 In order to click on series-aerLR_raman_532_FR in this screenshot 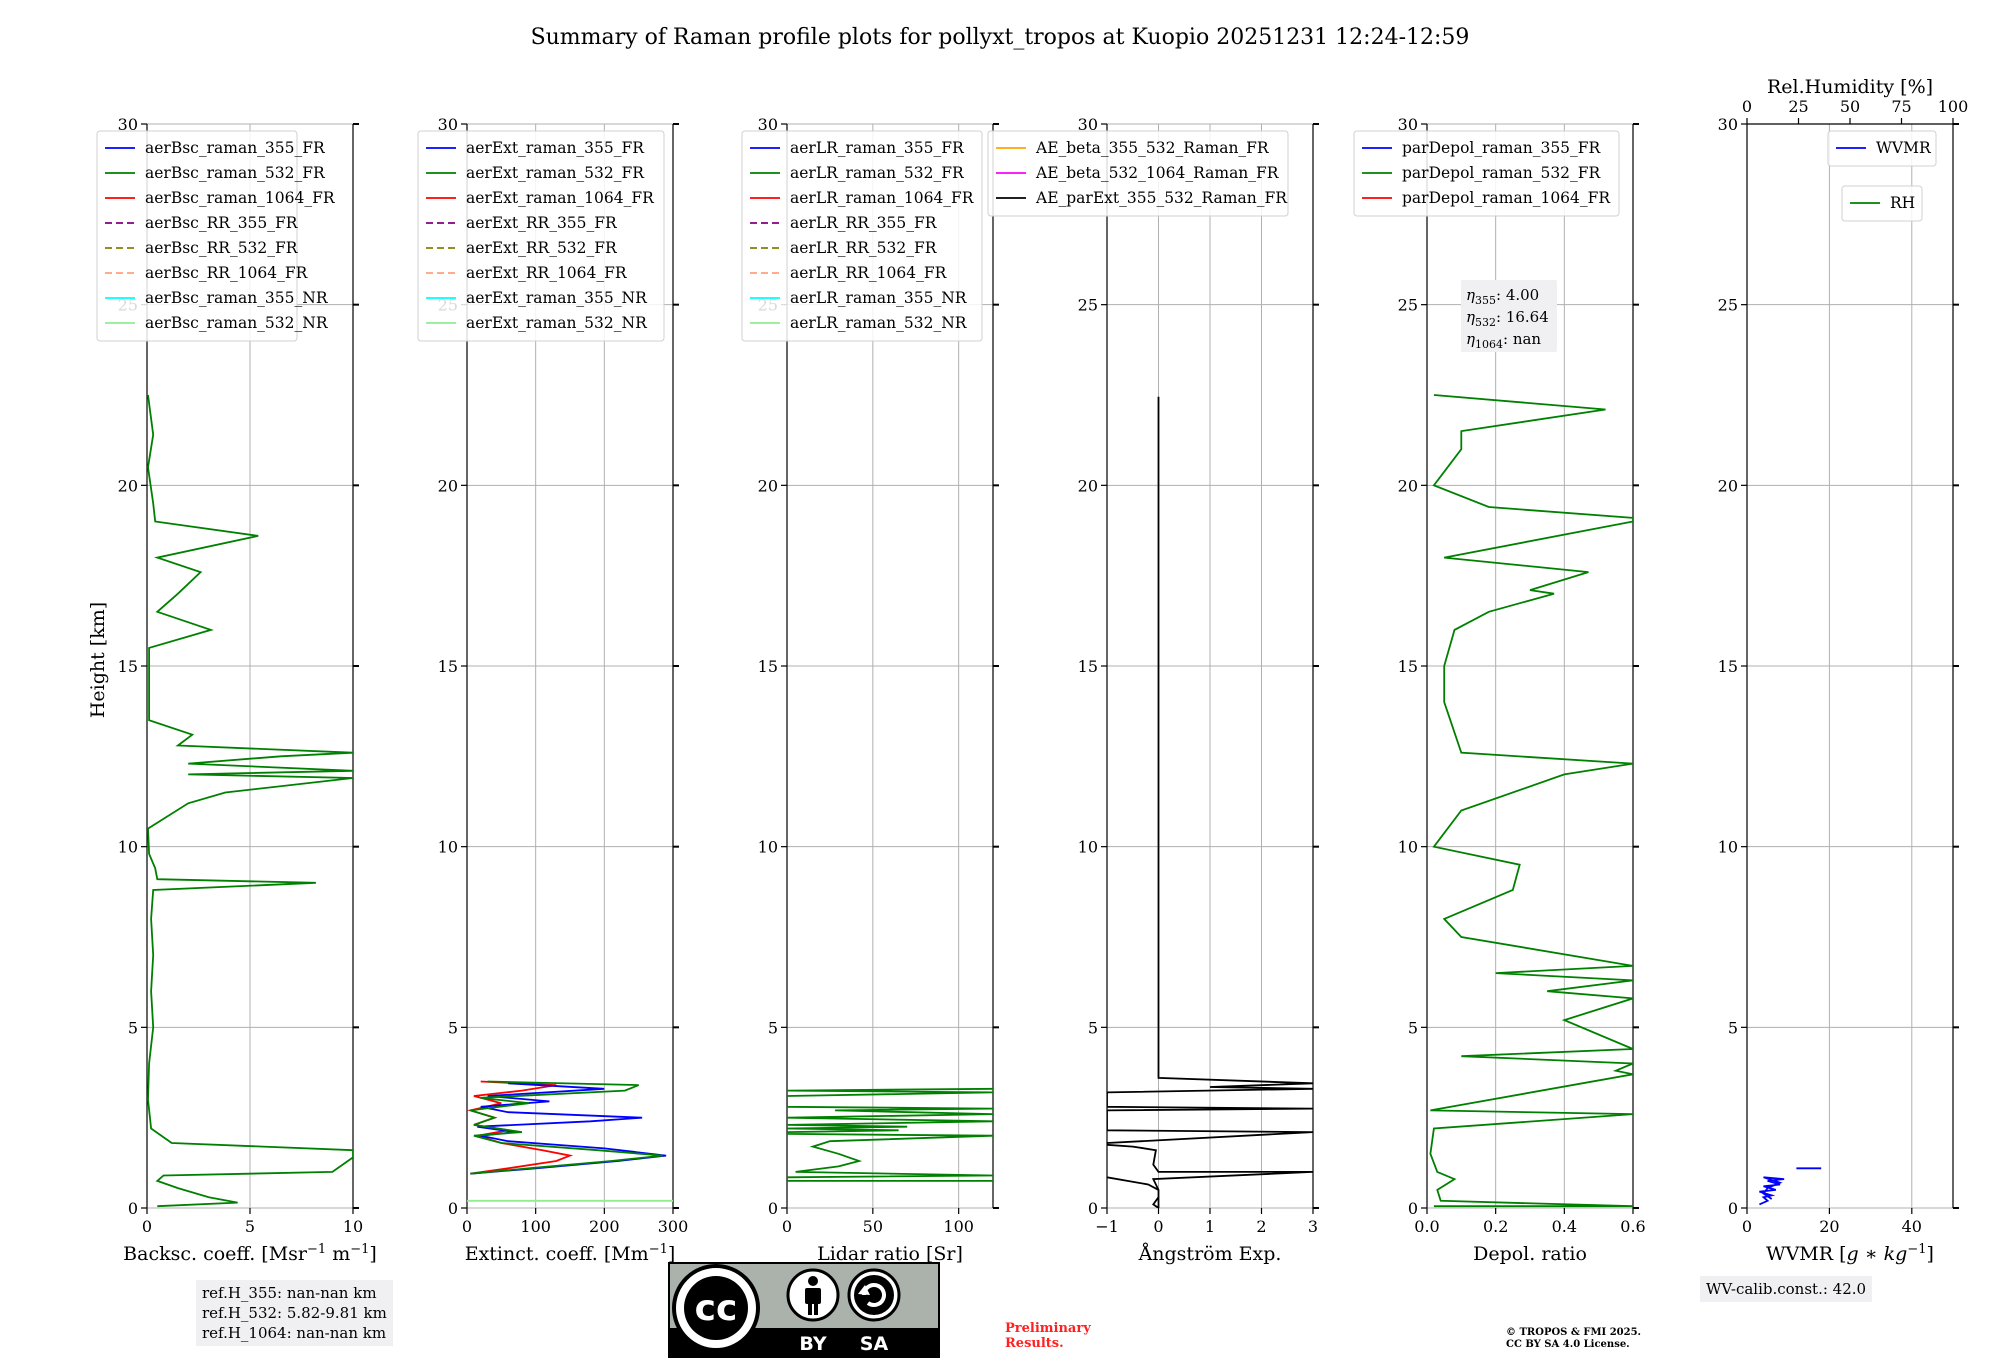, I will do `click(890, 1134)`.